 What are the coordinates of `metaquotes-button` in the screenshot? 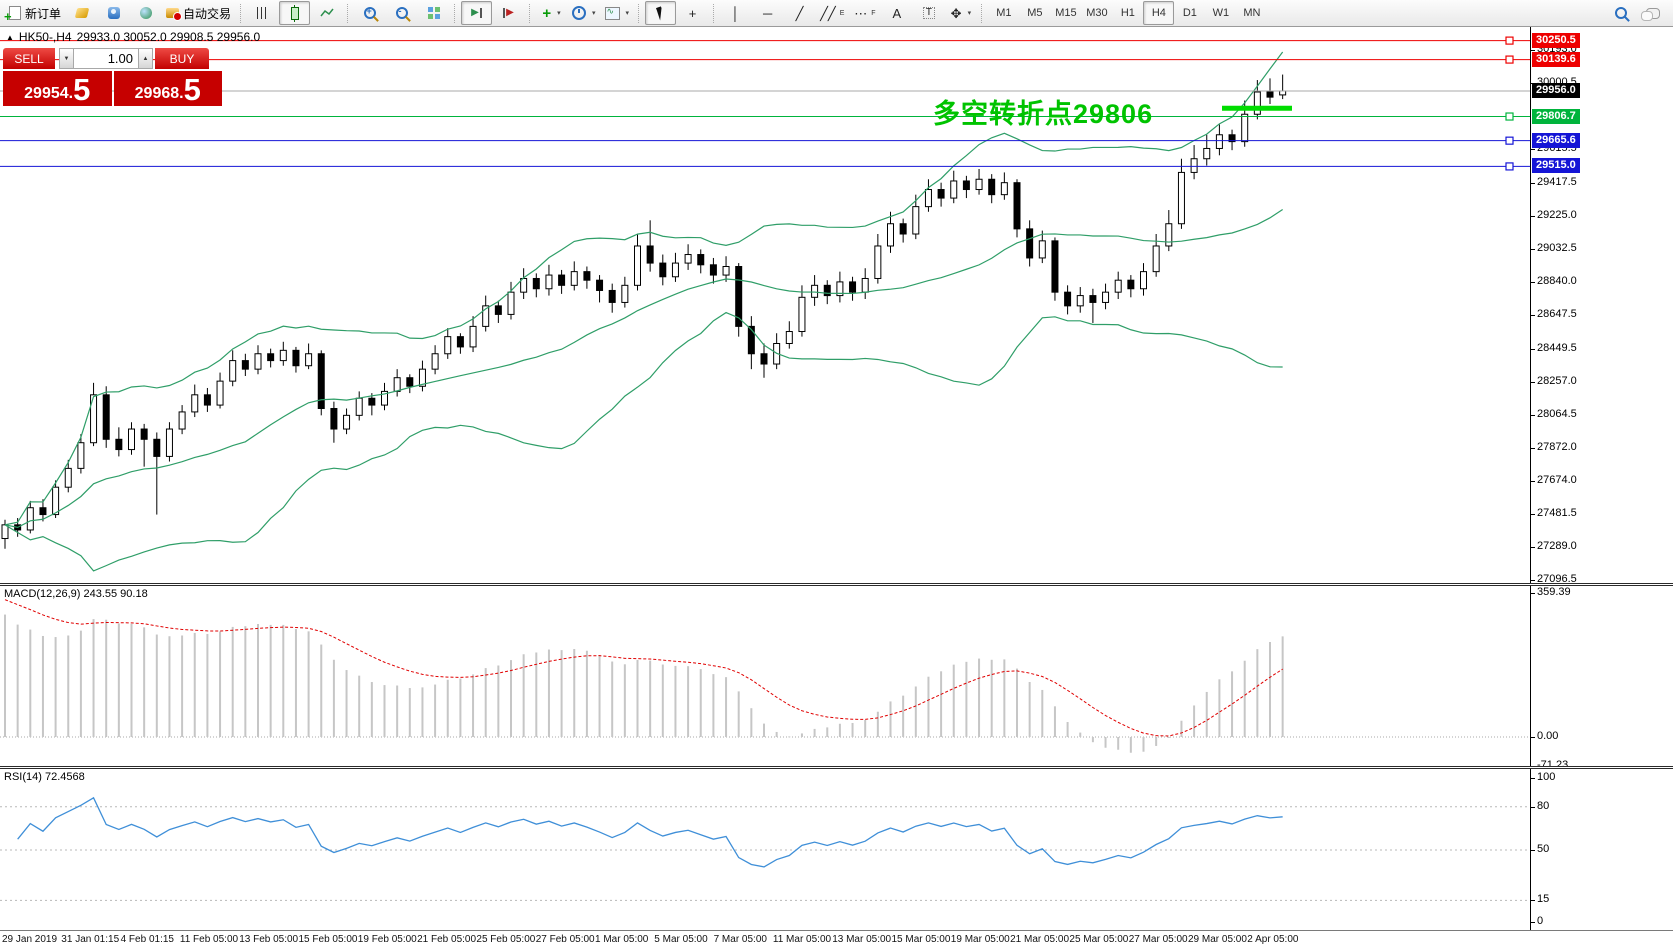 It's located at (145, 13).